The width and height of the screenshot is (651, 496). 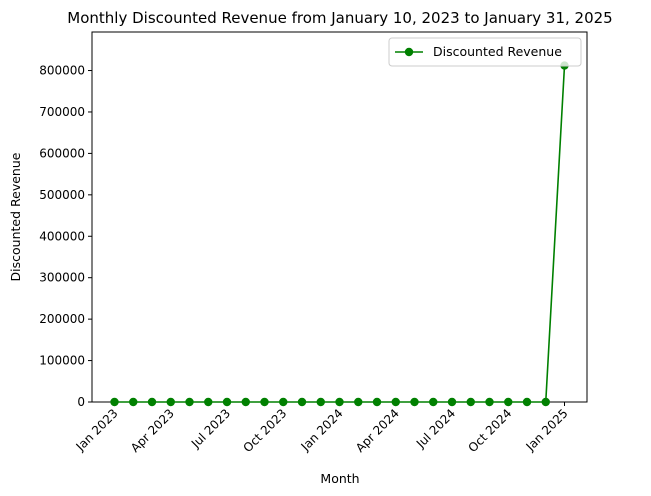 What do you see at coordinates (497, 51) in the screenshot?
I see `legend-label: Discounted Revenue` at bounding box center [497, 51].